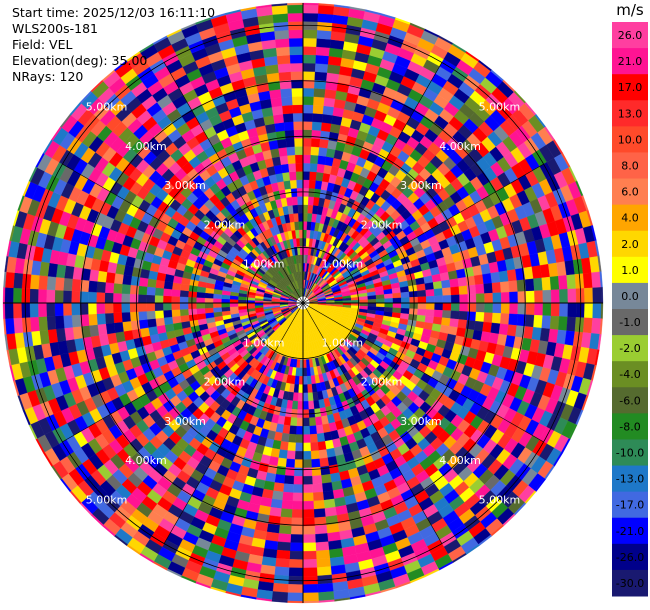 Image resolution: width=650 pixels, height=610 pixels. Describe the element at coordinates (55, 28) in the screenshot. I see `station-label: WLS200s-181` at that location.